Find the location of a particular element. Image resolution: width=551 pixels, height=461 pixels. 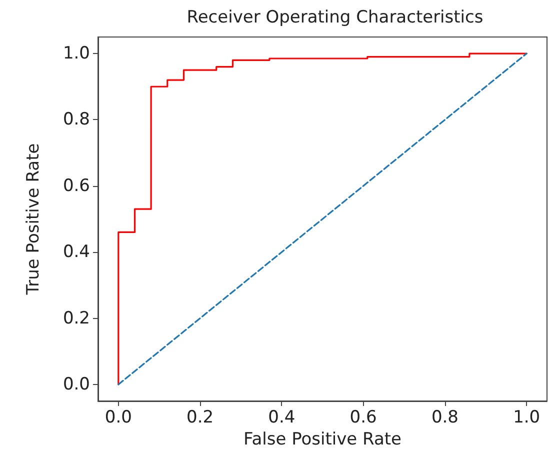

y-axis-title: True Positive Rate is located at coordinates (34, 219).